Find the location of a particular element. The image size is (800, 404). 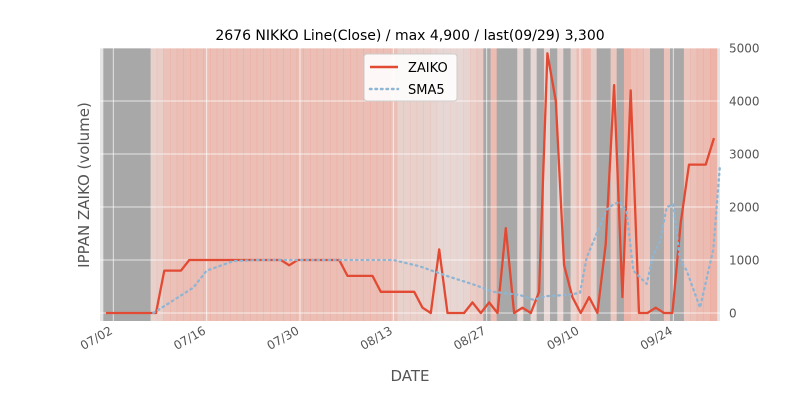

x-tick-label: 08/13 is located at coordinates (376, 337).